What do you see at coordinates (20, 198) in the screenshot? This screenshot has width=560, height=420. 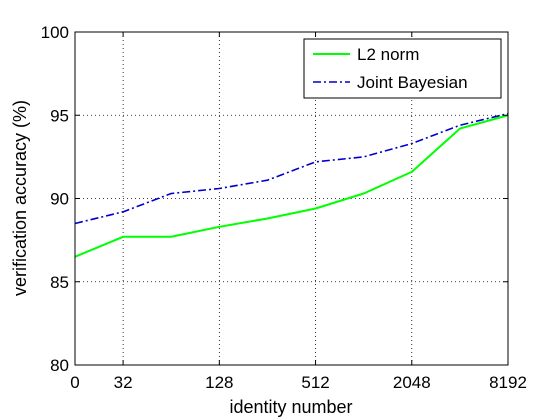 I see `y-axis-label: verification accuracy (%)` at bounding box center [20, 198].